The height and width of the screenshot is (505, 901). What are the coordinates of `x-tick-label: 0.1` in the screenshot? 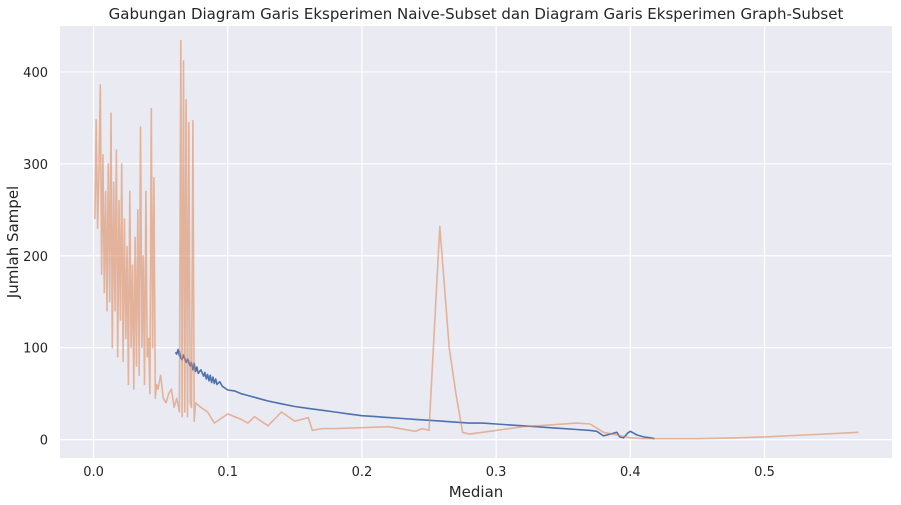 It's located at (227, 472).